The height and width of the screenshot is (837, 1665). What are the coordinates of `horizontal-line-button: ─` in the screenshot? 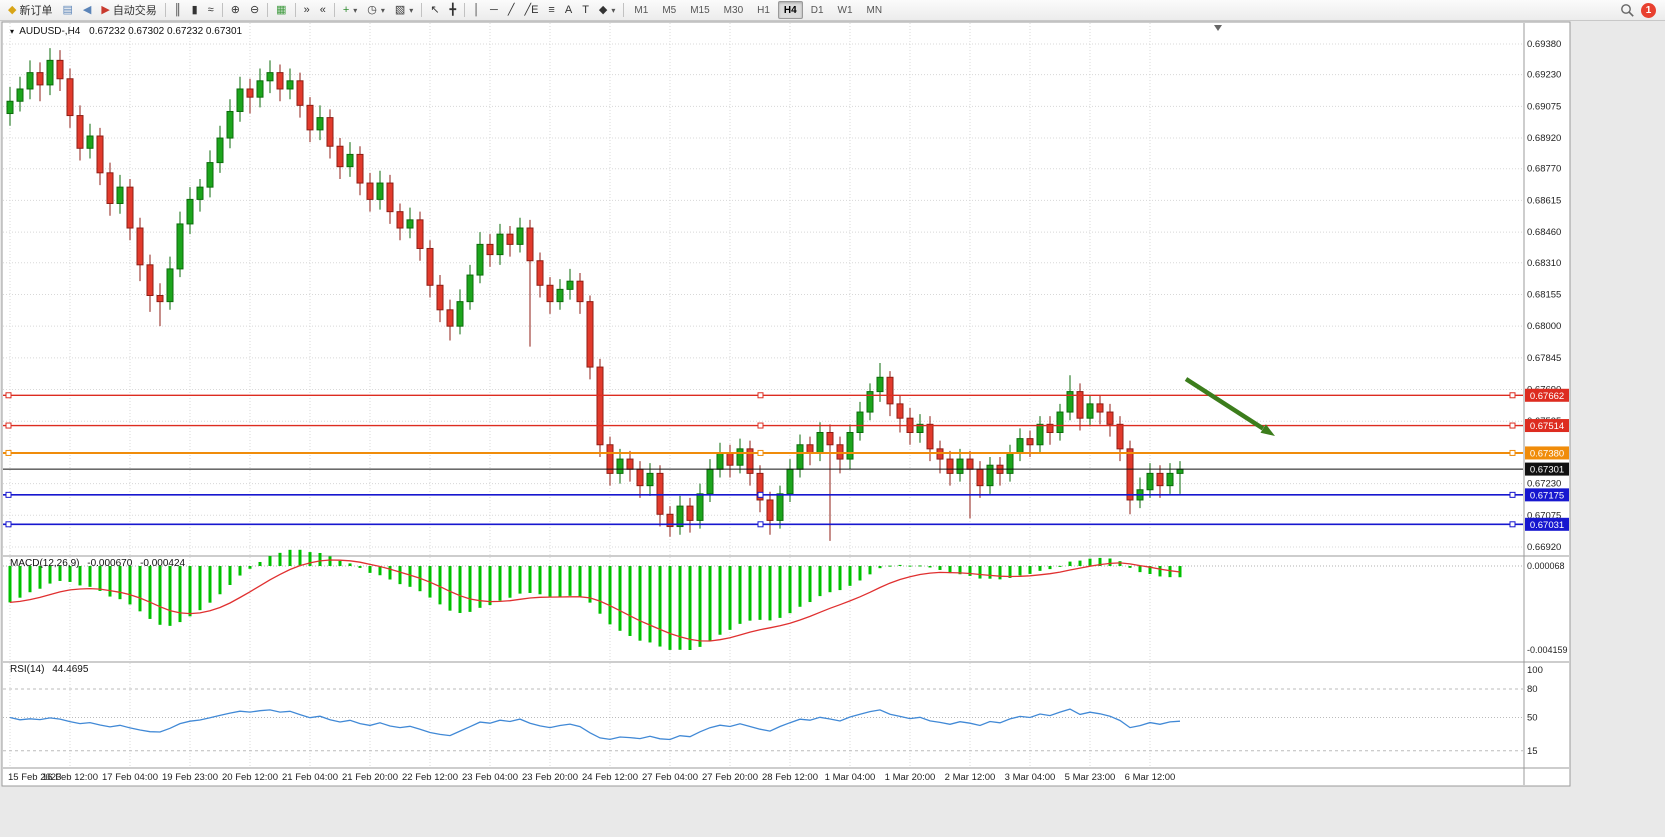 It's located at (494, 10).